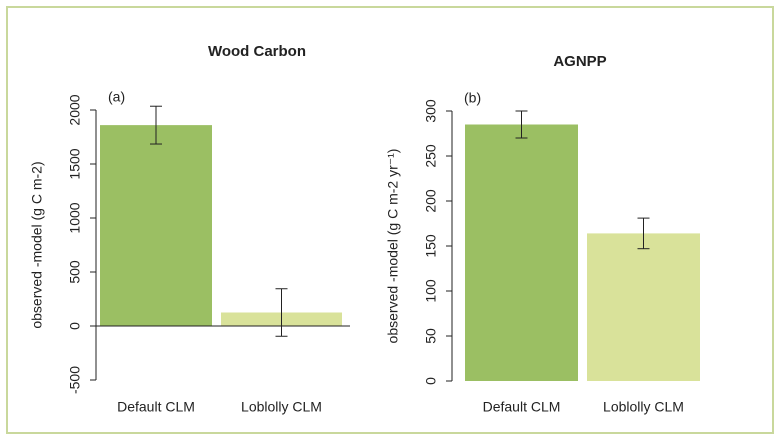 This screenshot has height=440, width=780. Describe the element at coordinates (75, 109) in the screenshot. I see `y-tick-label: 2000` at that location.